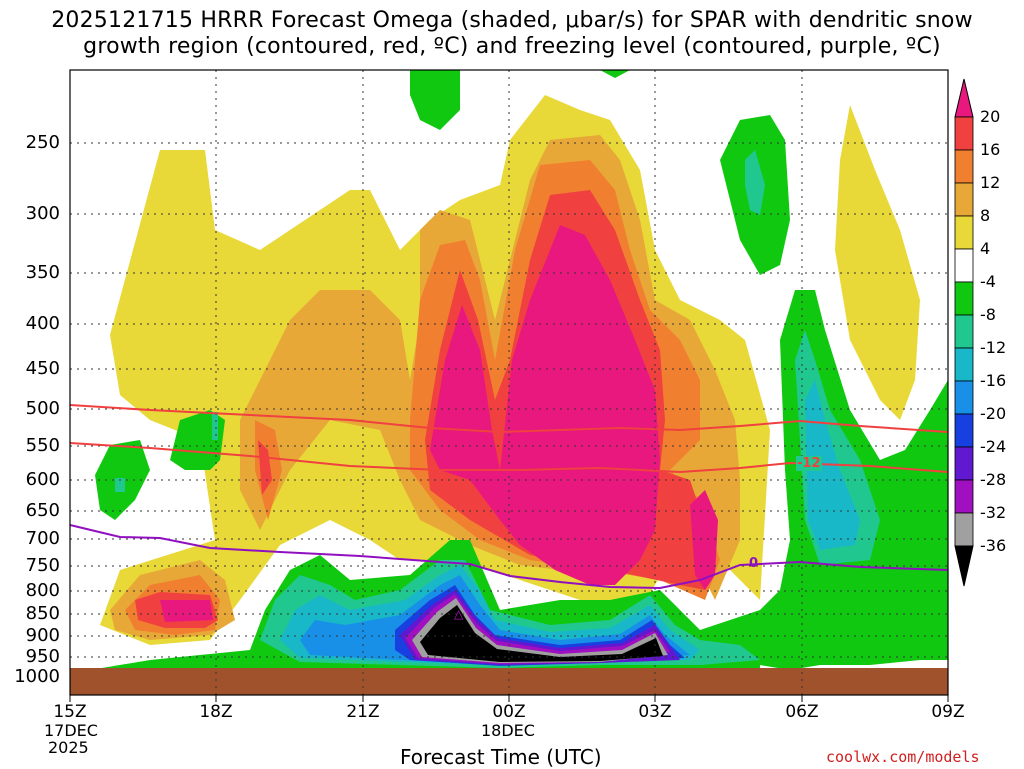 The image size is (1024, 769). Describe the element at coordinates (509, 557) in the screenshot. I see `contour-freezing-level` at that location.